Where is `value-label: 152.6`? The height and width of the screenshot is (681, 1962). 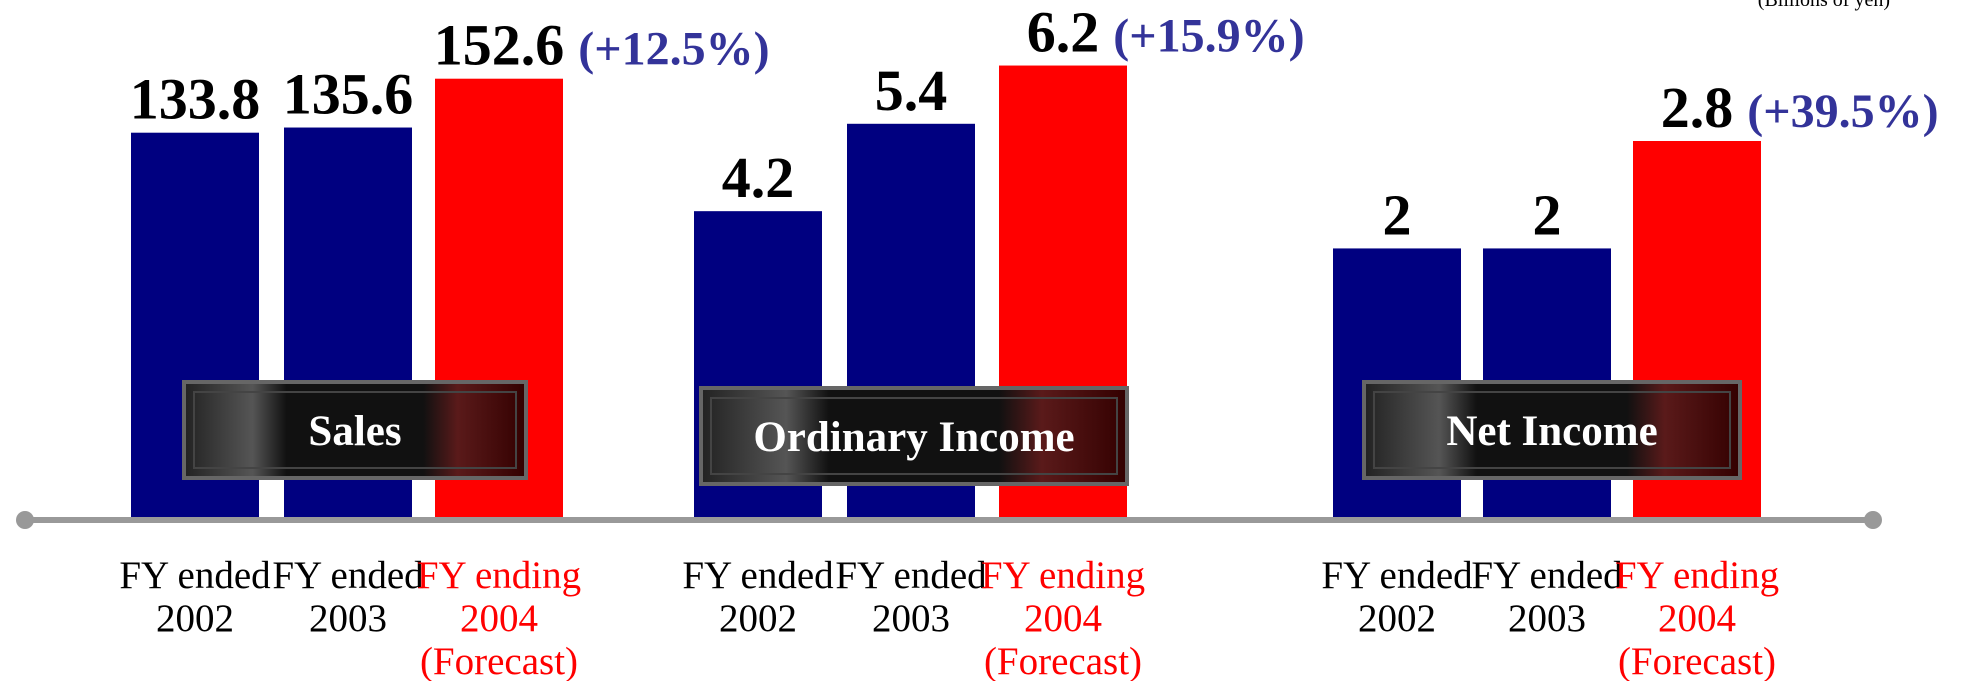 value-label: 152.6 is located at coordinates (499, 45).